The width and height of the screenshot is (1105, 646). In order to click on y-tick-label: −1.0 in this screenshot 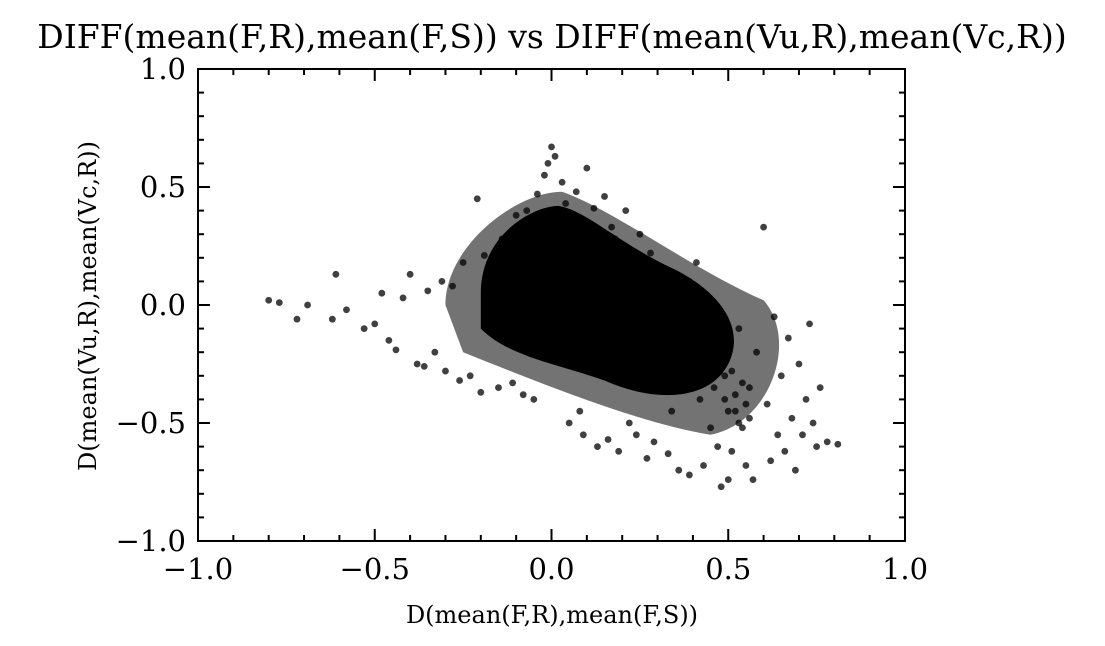, I will do `click(151, 541)`.